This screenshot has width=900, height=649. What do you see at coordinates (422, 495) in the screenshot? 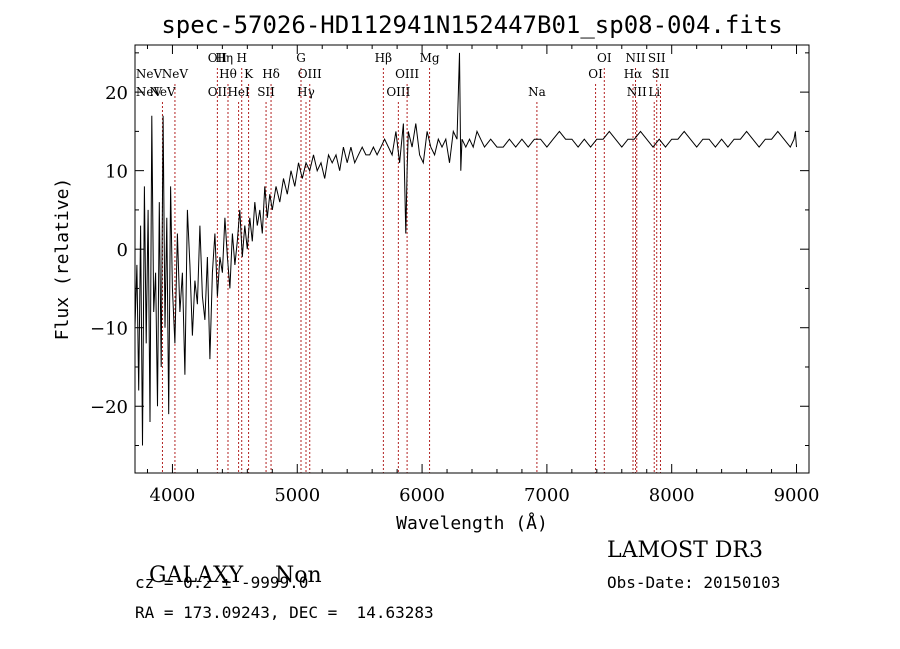
I see `x-tick-label: 6000` at bounding box center [422, 495].